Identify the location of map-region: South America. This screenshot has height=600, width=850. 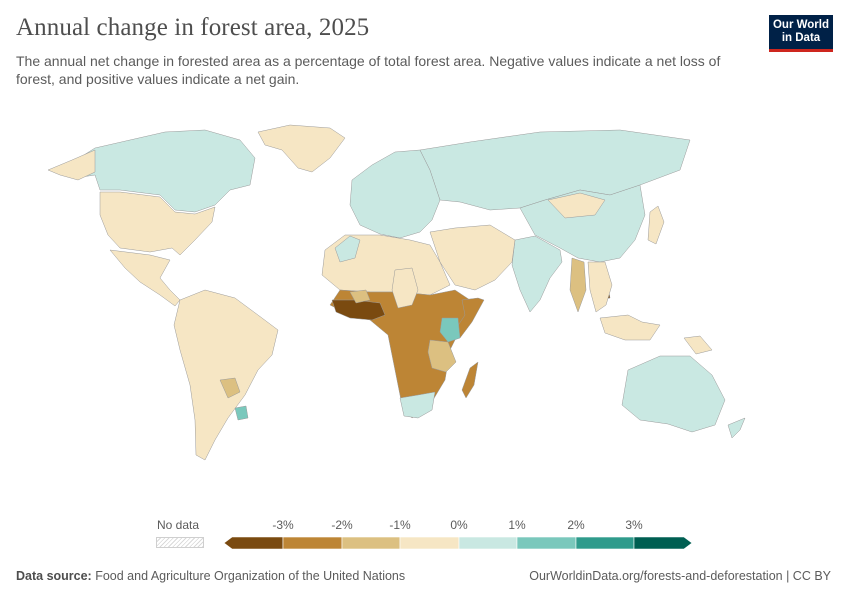
(226, 375).